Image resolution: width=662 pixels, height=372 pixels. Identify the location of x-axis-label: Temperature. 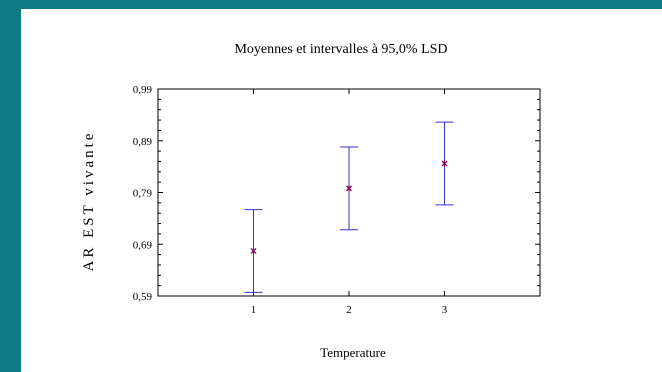
(353, 352).